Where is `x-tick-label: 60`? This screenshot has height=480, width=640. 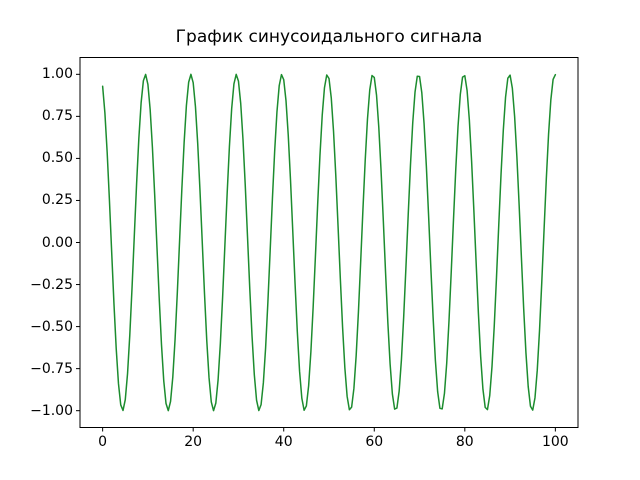 x-tick-label: 60 is located at coordinates (374, 441).